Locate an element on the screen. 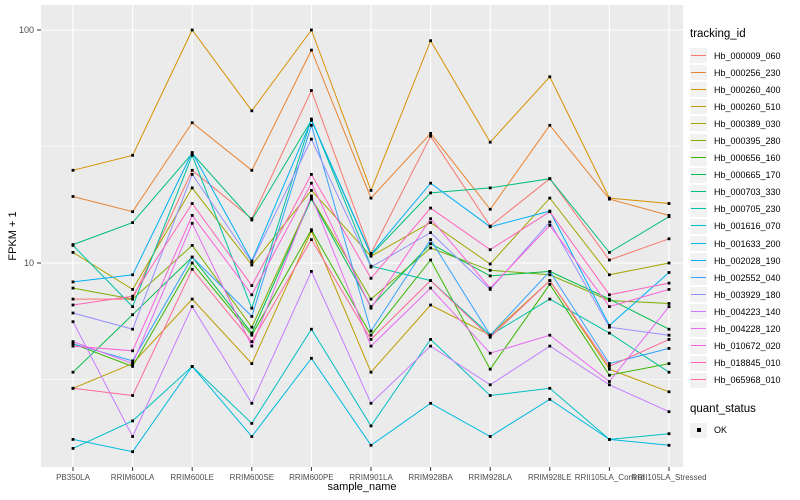 This screenshot has width=800, height=500. legend-item-label: Hb_003929_180 is located at coordinates (747, 294).